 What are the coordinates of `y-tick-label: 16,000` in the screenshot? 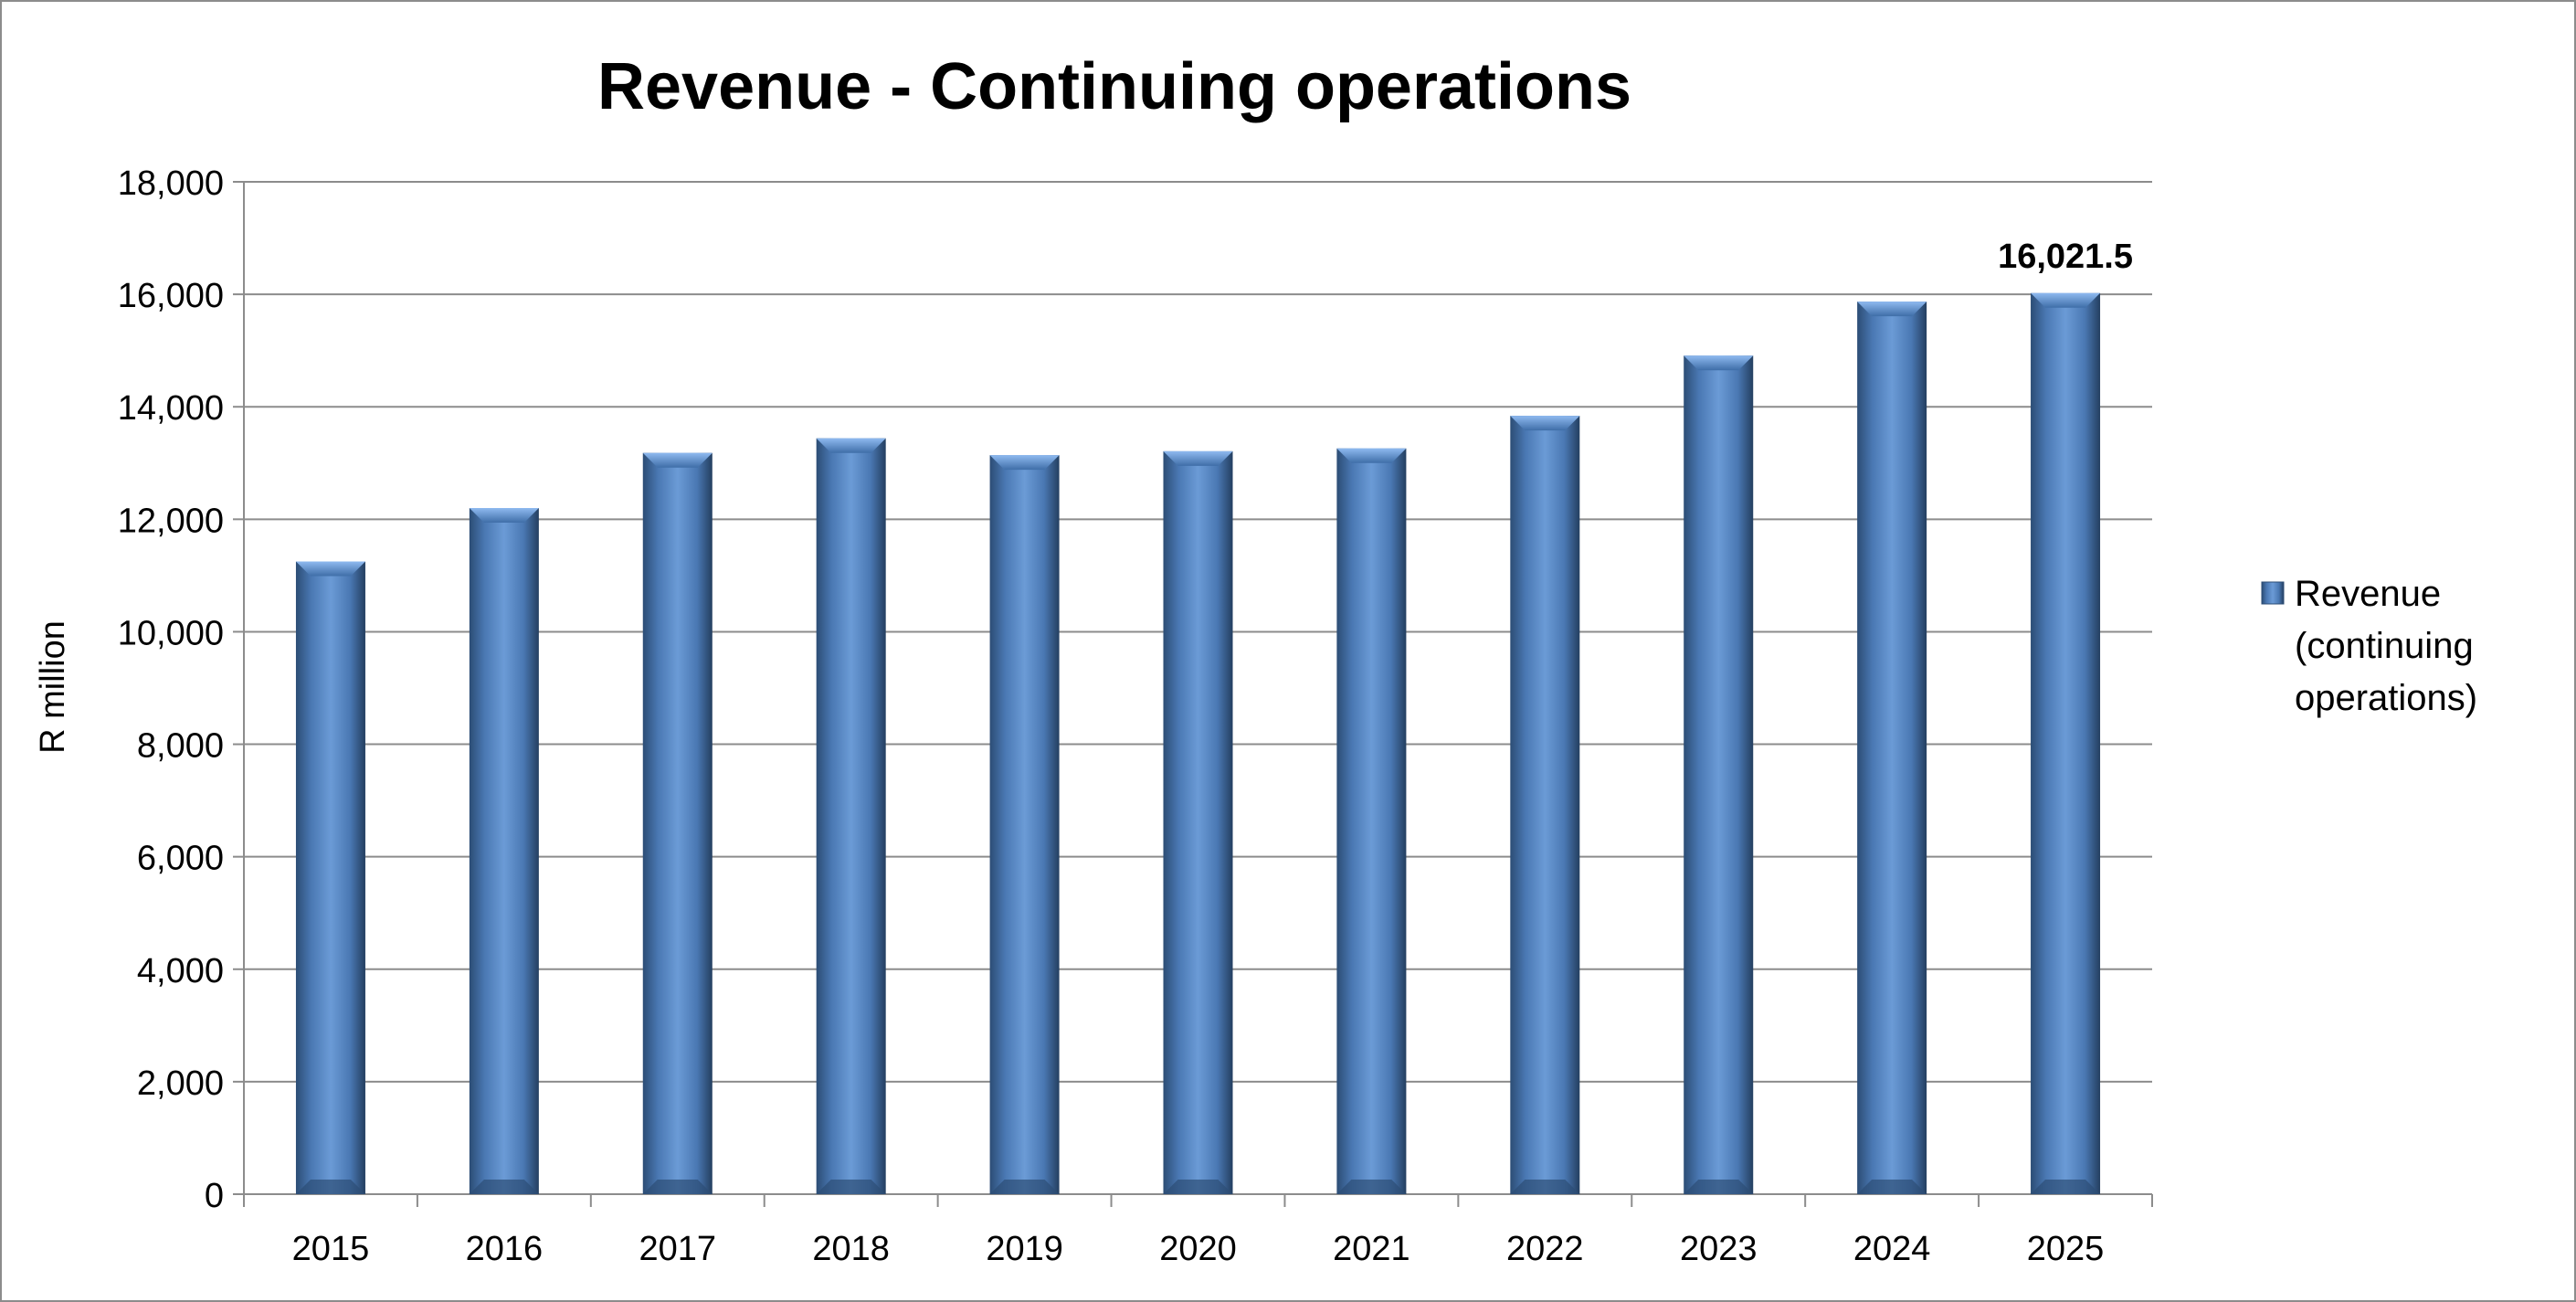 It's located at (171, 296).